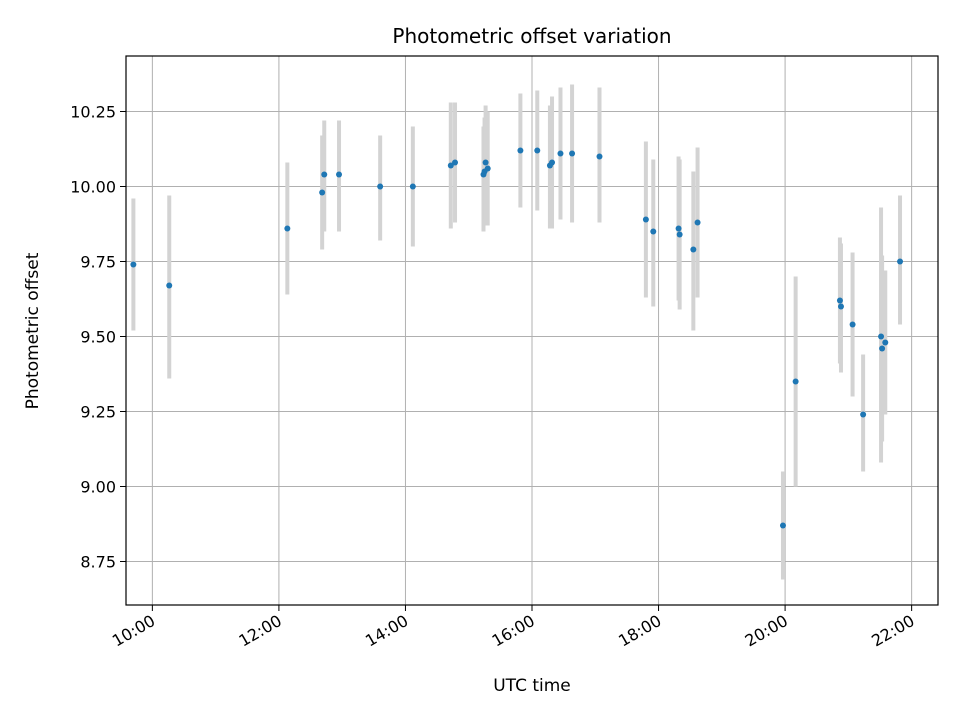 Image resolution: width=960 pixels, height=720 pixels. Describe the element at coordinates (93, 187) in the screenshot. I see `y-tick-label: 10.00` at that location.